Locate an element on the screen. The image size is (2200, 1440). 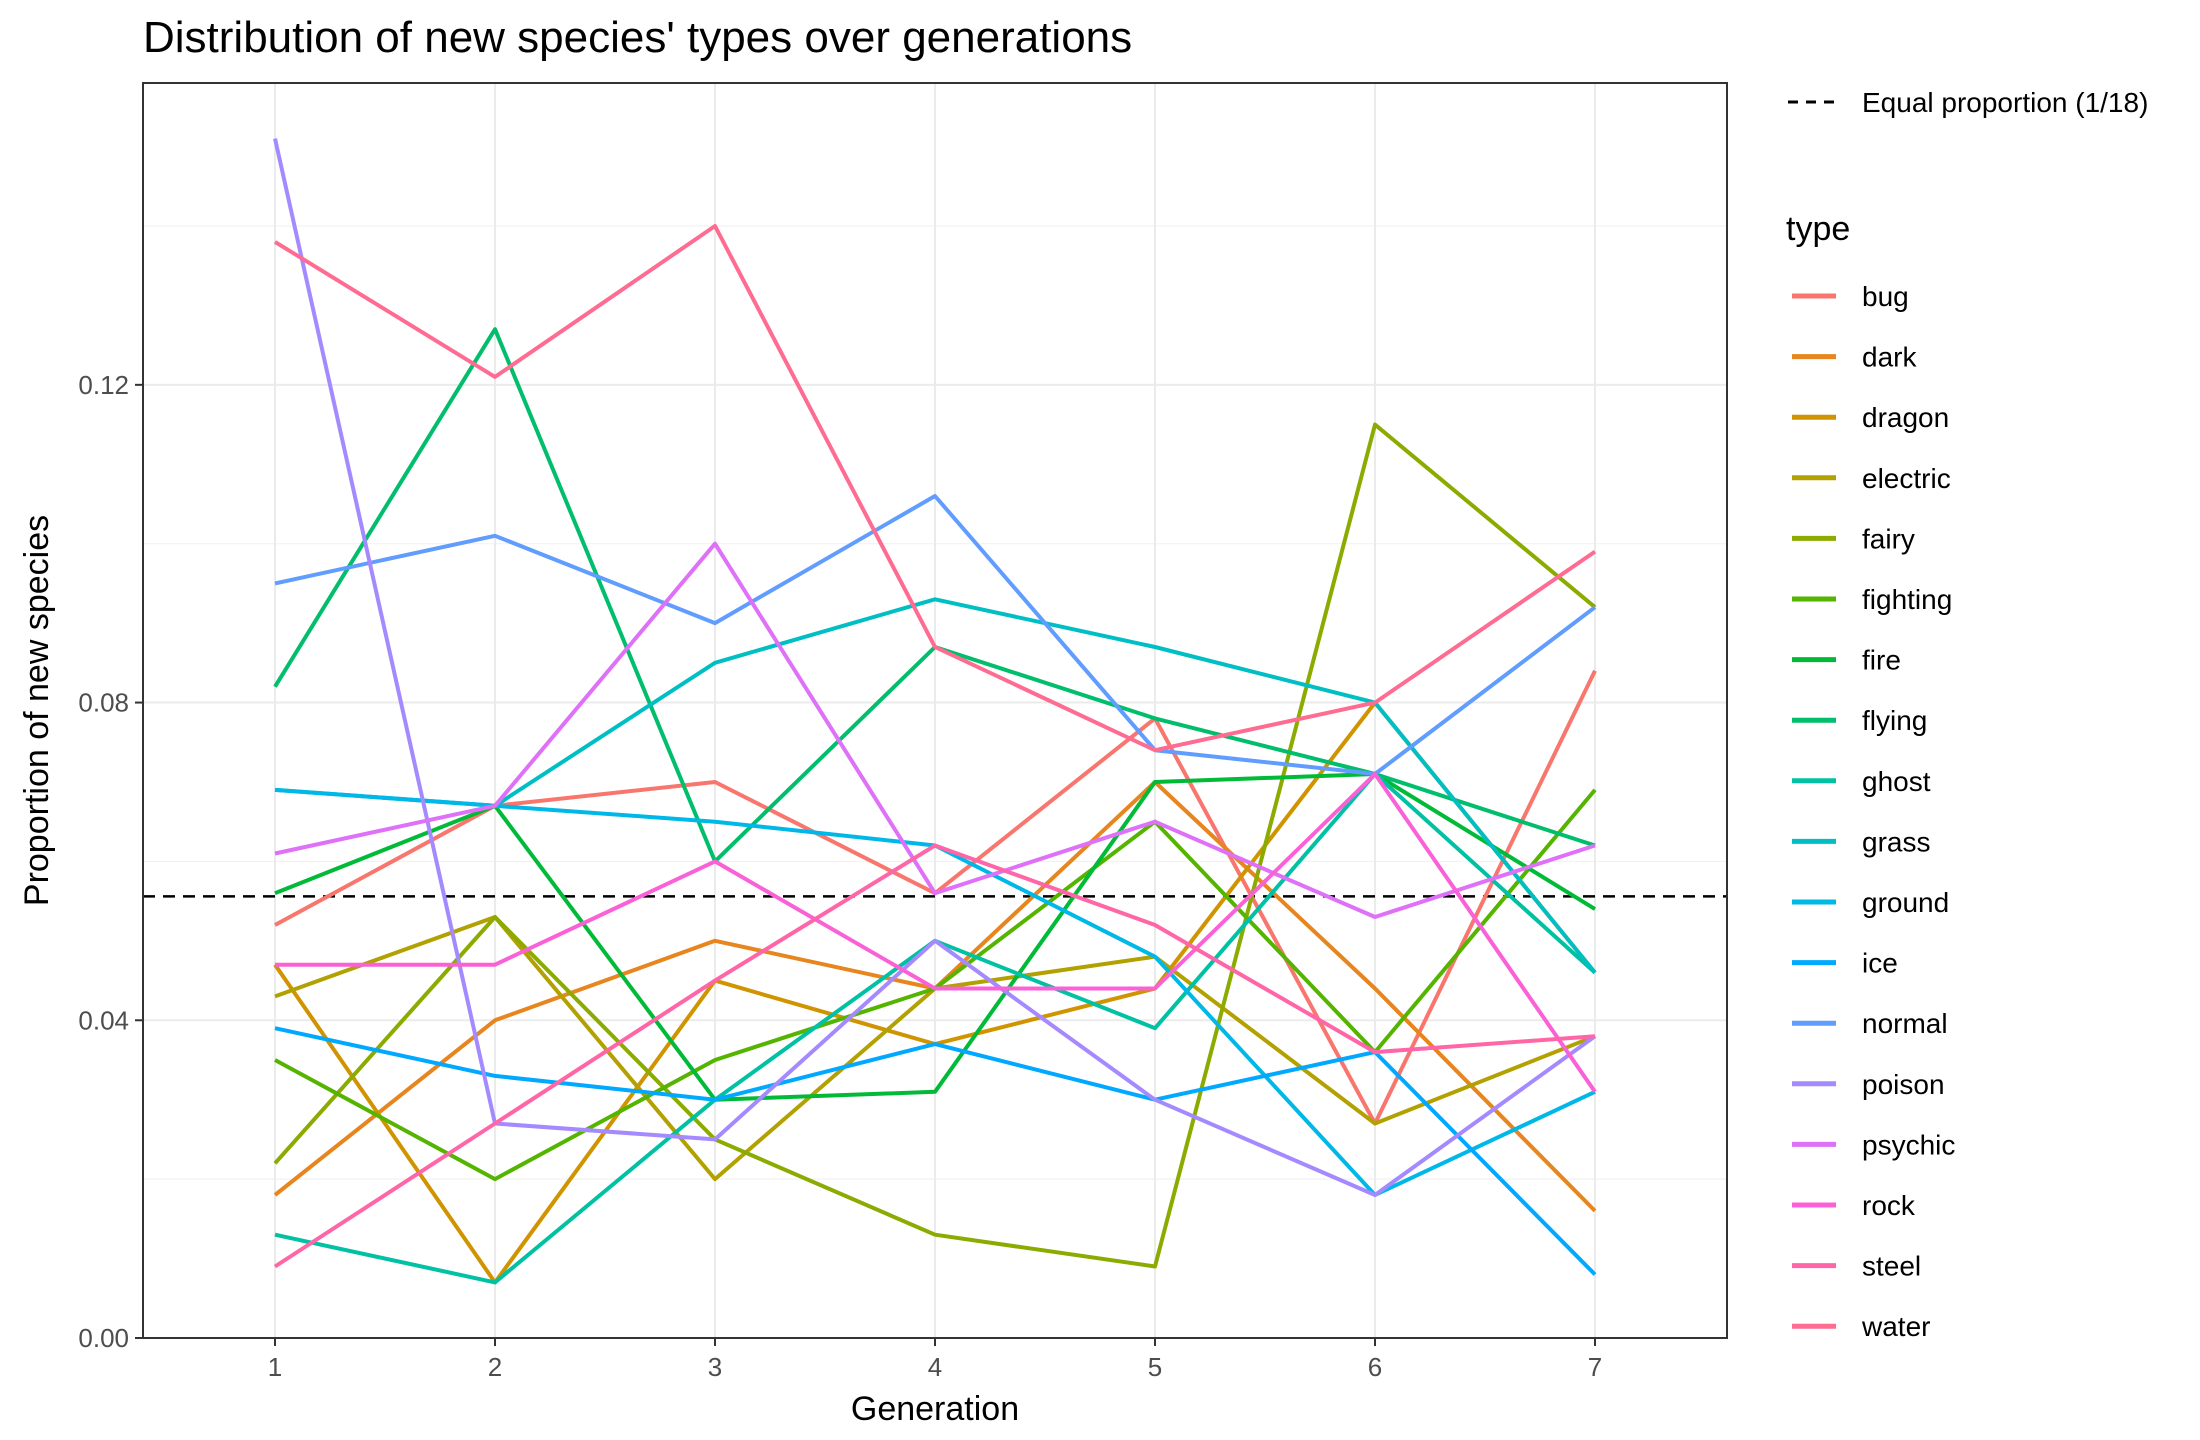
legend-label-bug: bug is located at coordinates (1885, 296).